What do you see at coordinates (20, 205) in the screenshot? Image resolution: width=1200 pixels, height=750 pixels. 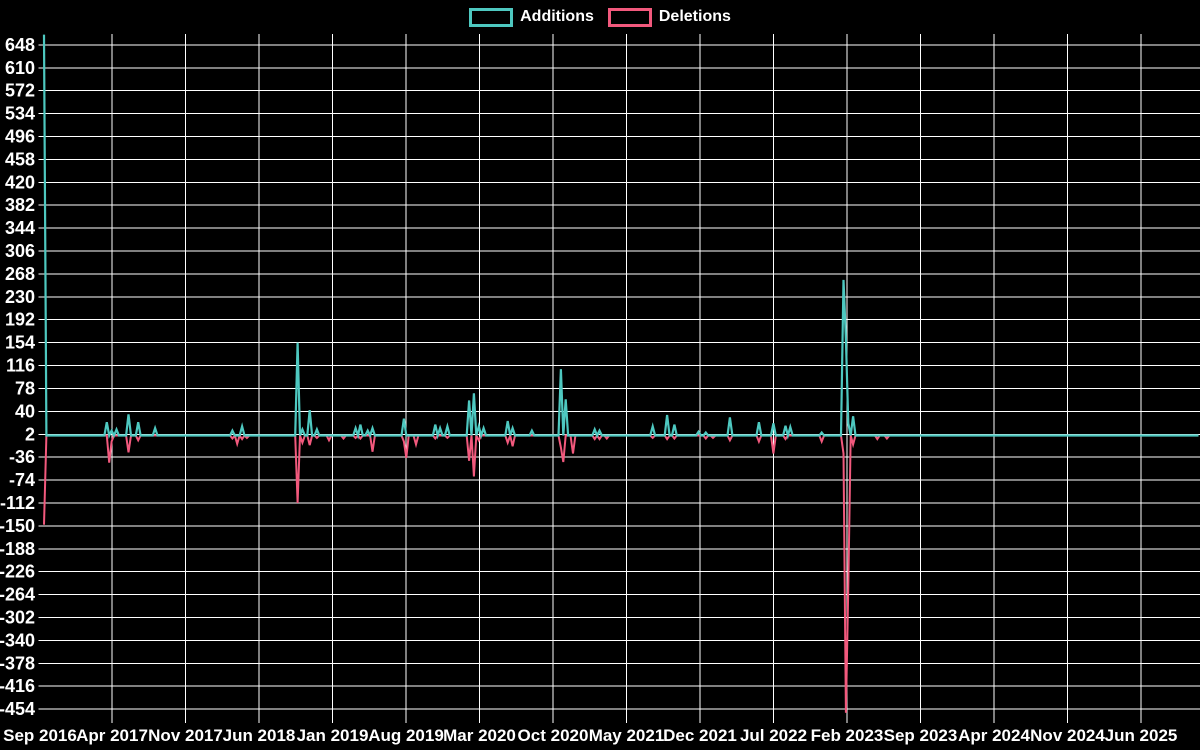 I see `y-axis-tick-label: 382` at bounding box center [20, 205].